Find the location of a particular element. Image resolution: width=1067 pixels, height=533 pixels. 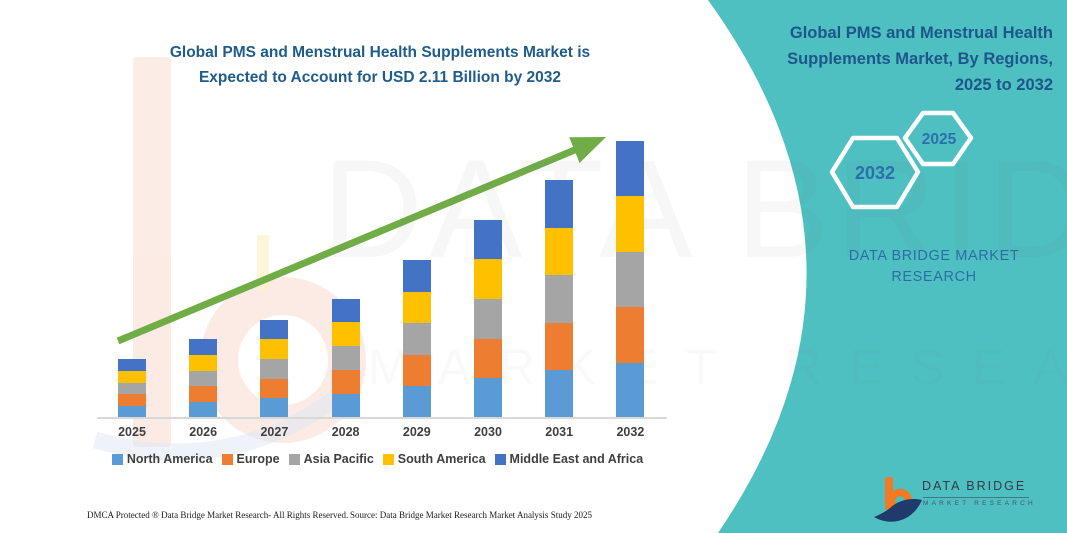

hexagon-2025-outline is located at coordinates (938, 138).